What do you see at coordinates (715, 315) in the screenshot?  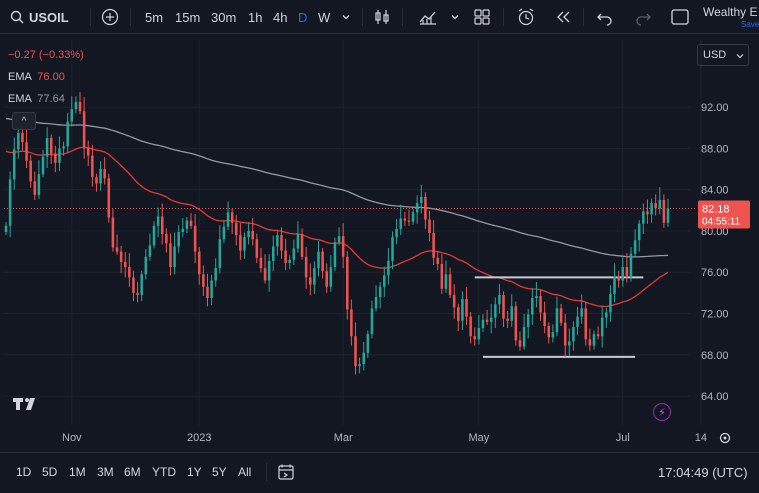 I see `y-tick-label: 72.00` at bounding box center [715, 315].